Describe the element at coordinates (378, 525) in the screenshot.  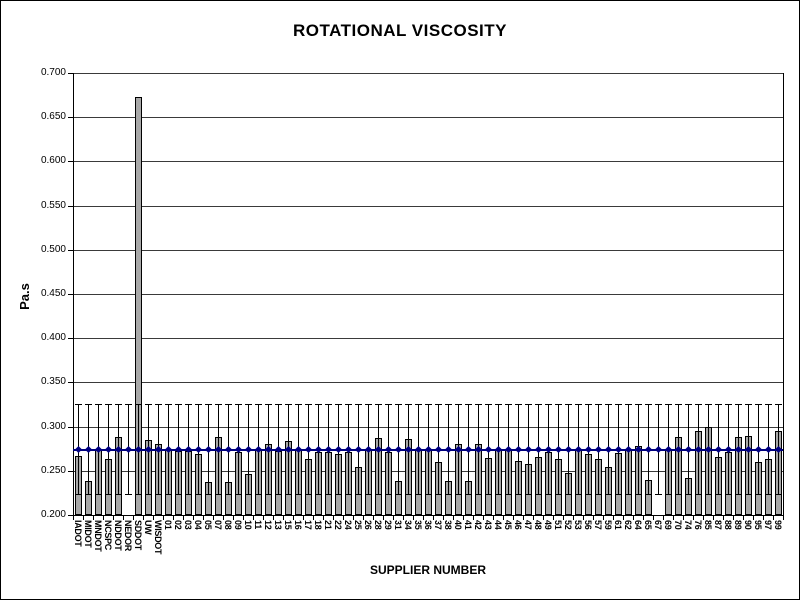
I see `x-tick-label: 28` at that location.